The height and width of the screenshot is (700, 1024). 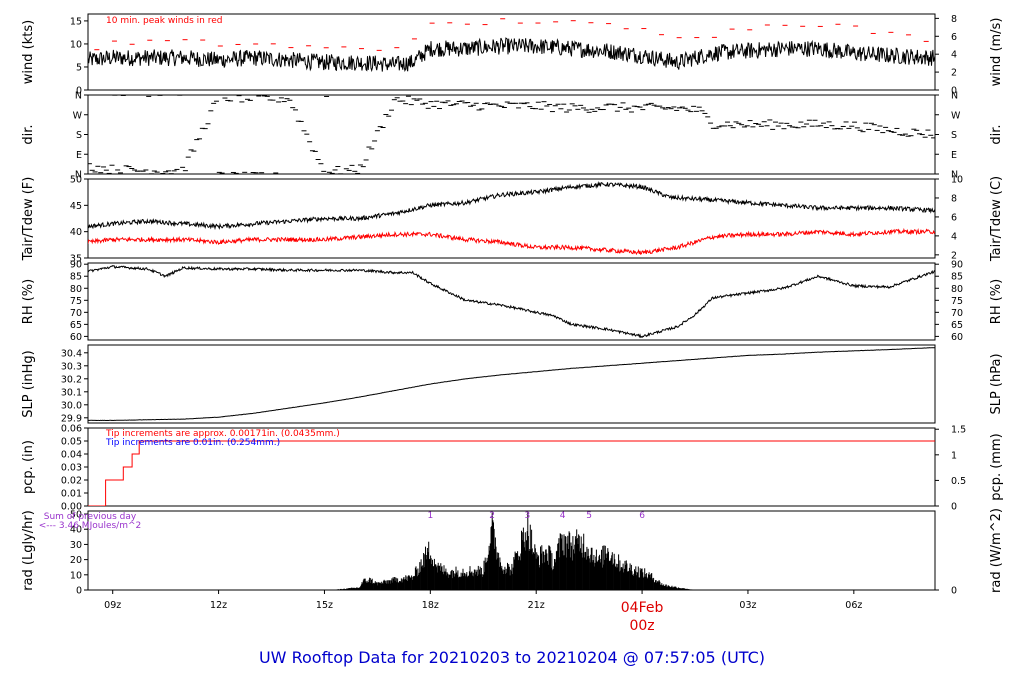 What do you see at coordinates (528, 516) in the screenshot?
I see `radiation-marker: 3` at bounding box center [528, 516].